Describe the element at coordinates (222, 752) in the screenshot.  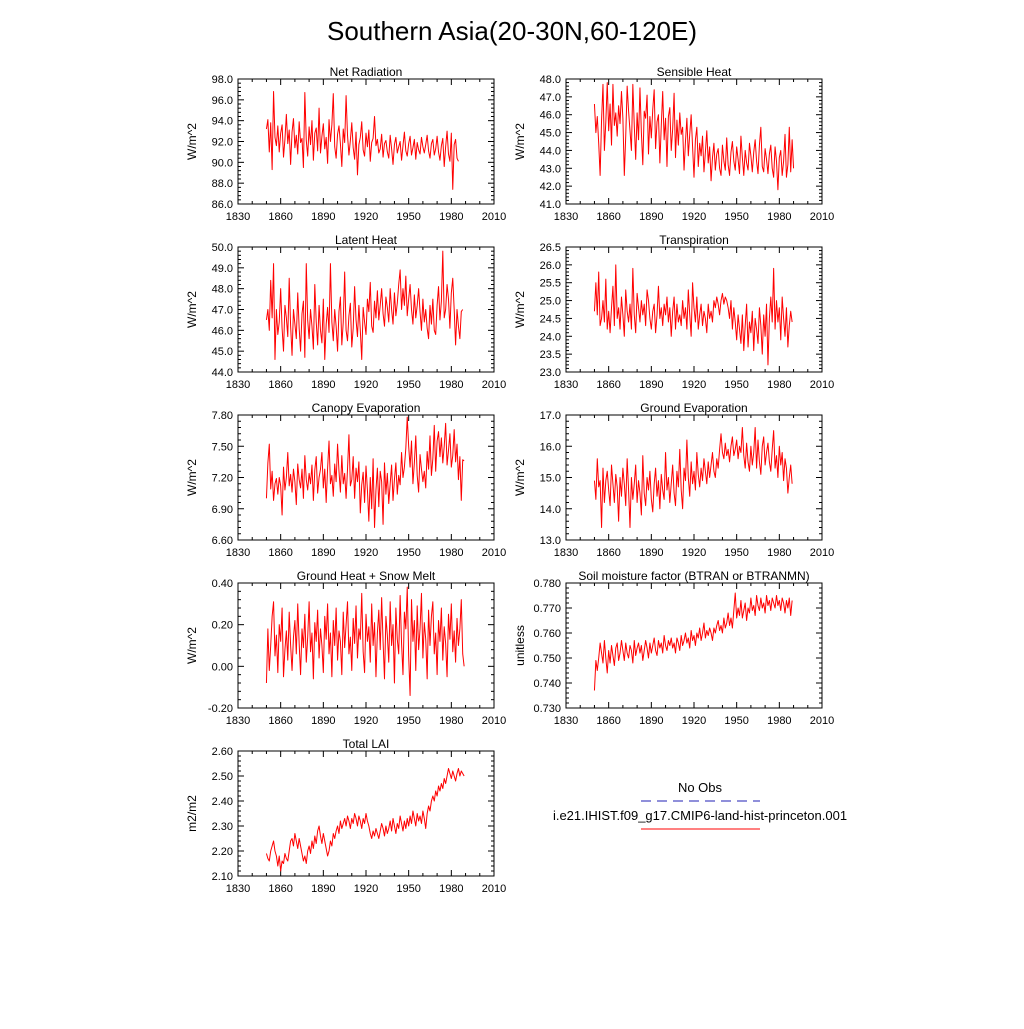
I see `y-tick-label: 2.60` at that location.